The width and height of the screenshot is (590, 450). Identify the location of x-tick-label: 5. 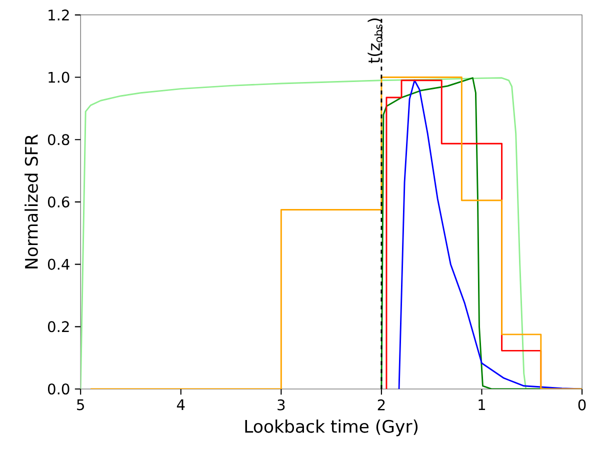
(80, 405).